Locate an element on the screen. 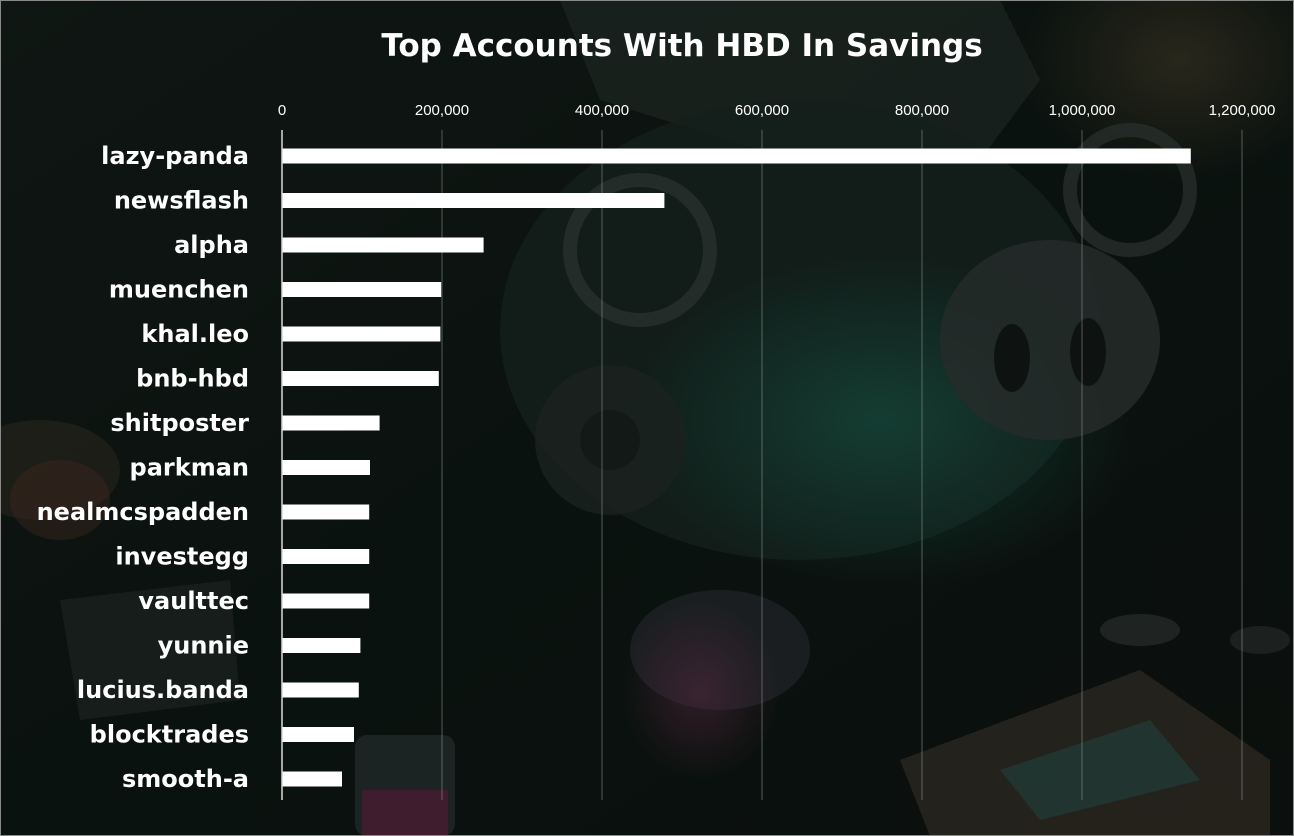 Image resolution: width=1294 pixels, height=836 pixels. bar-newsflash is located at coordinates (473, 200).